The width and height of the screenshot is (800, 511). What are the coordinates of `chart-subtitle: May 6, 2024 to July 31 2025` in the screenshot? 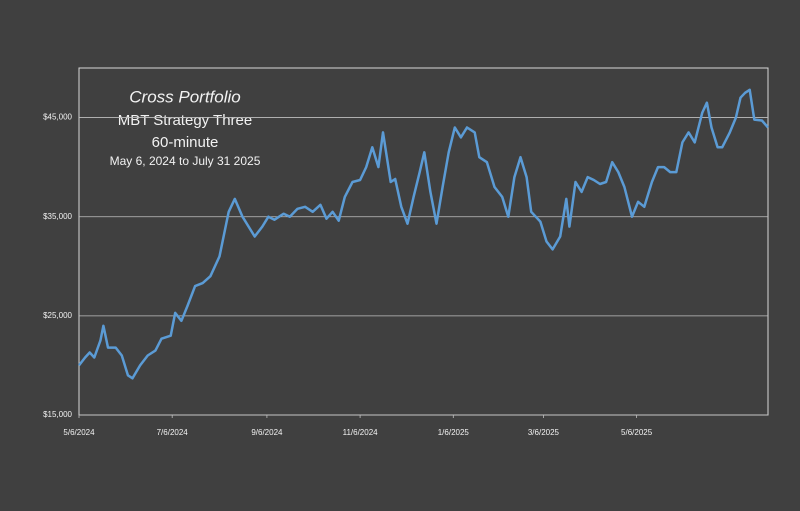 It's located at (185, 161).